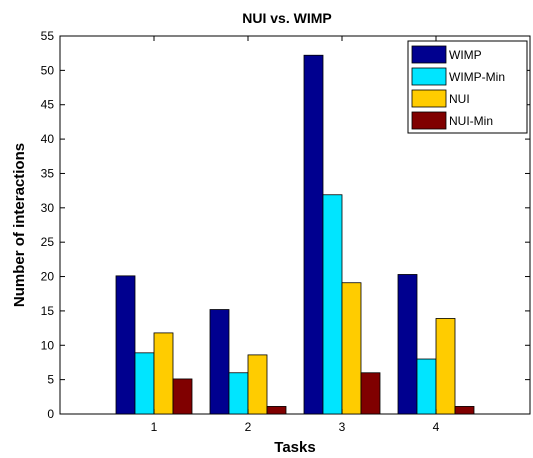  Describe the element at coordinates (48, 105) in the screenshot. I see `y-tick-label: 45` at that location.